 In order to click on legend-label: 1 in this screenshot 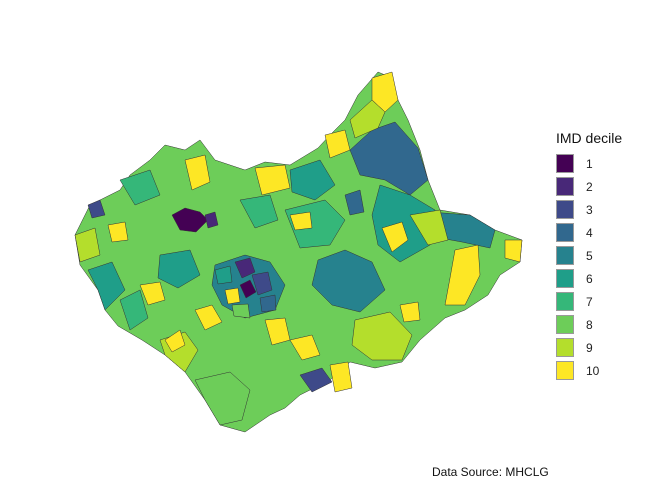, I will do `click(589, 163)`.